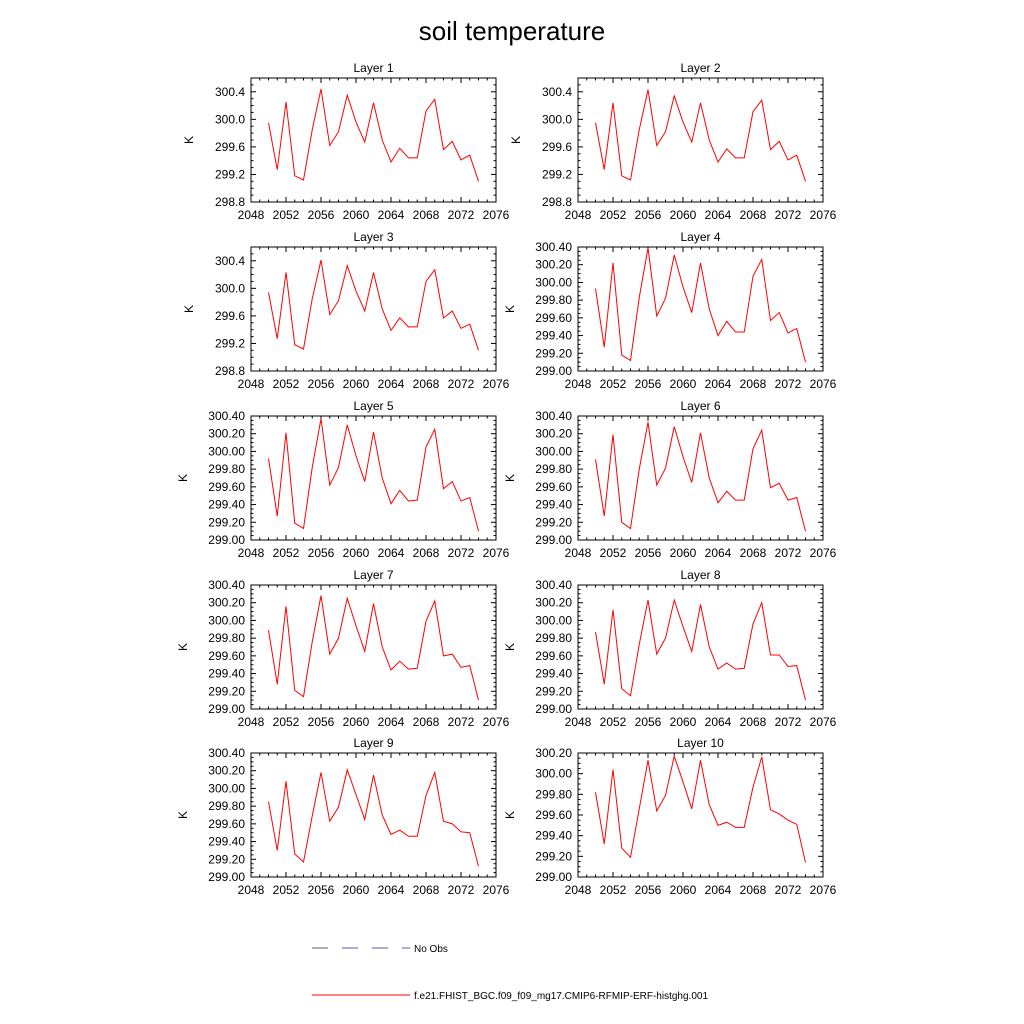 The height and width of the screenshot is (1024, 1024). Describe the element at coordinates (512, 31) in the screenshot. I see `figure-title: soil temperature` at that location.